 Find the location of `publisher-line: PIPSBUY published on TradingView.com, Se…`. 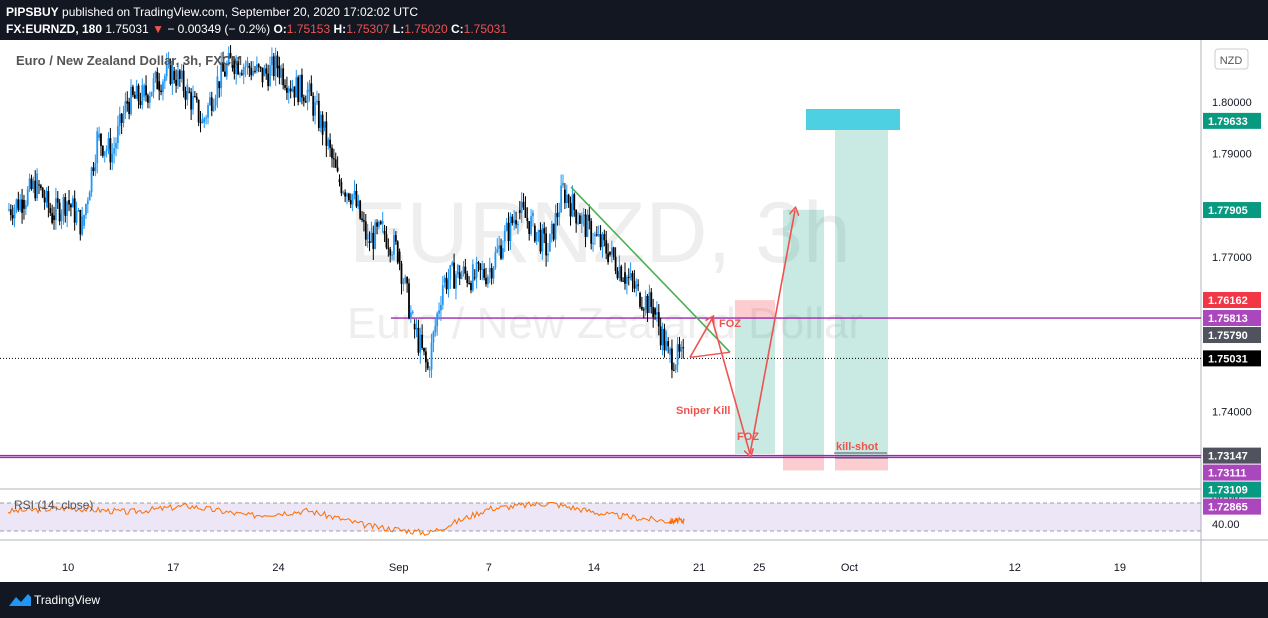

publisher-line: PIPSBUY published on TradingView.com, Se… is located at coordinates (212, 12).